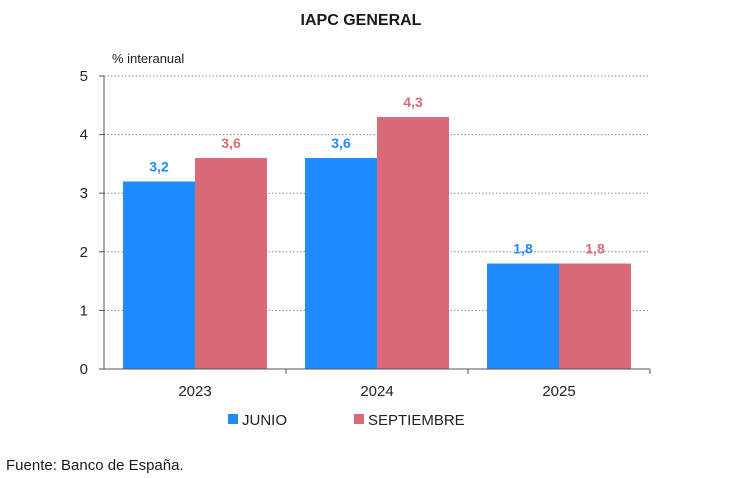 The height and width of the screenshot is (478, 734). I want to click on chart-title: IAPC GENERAL, so click(361, 20).